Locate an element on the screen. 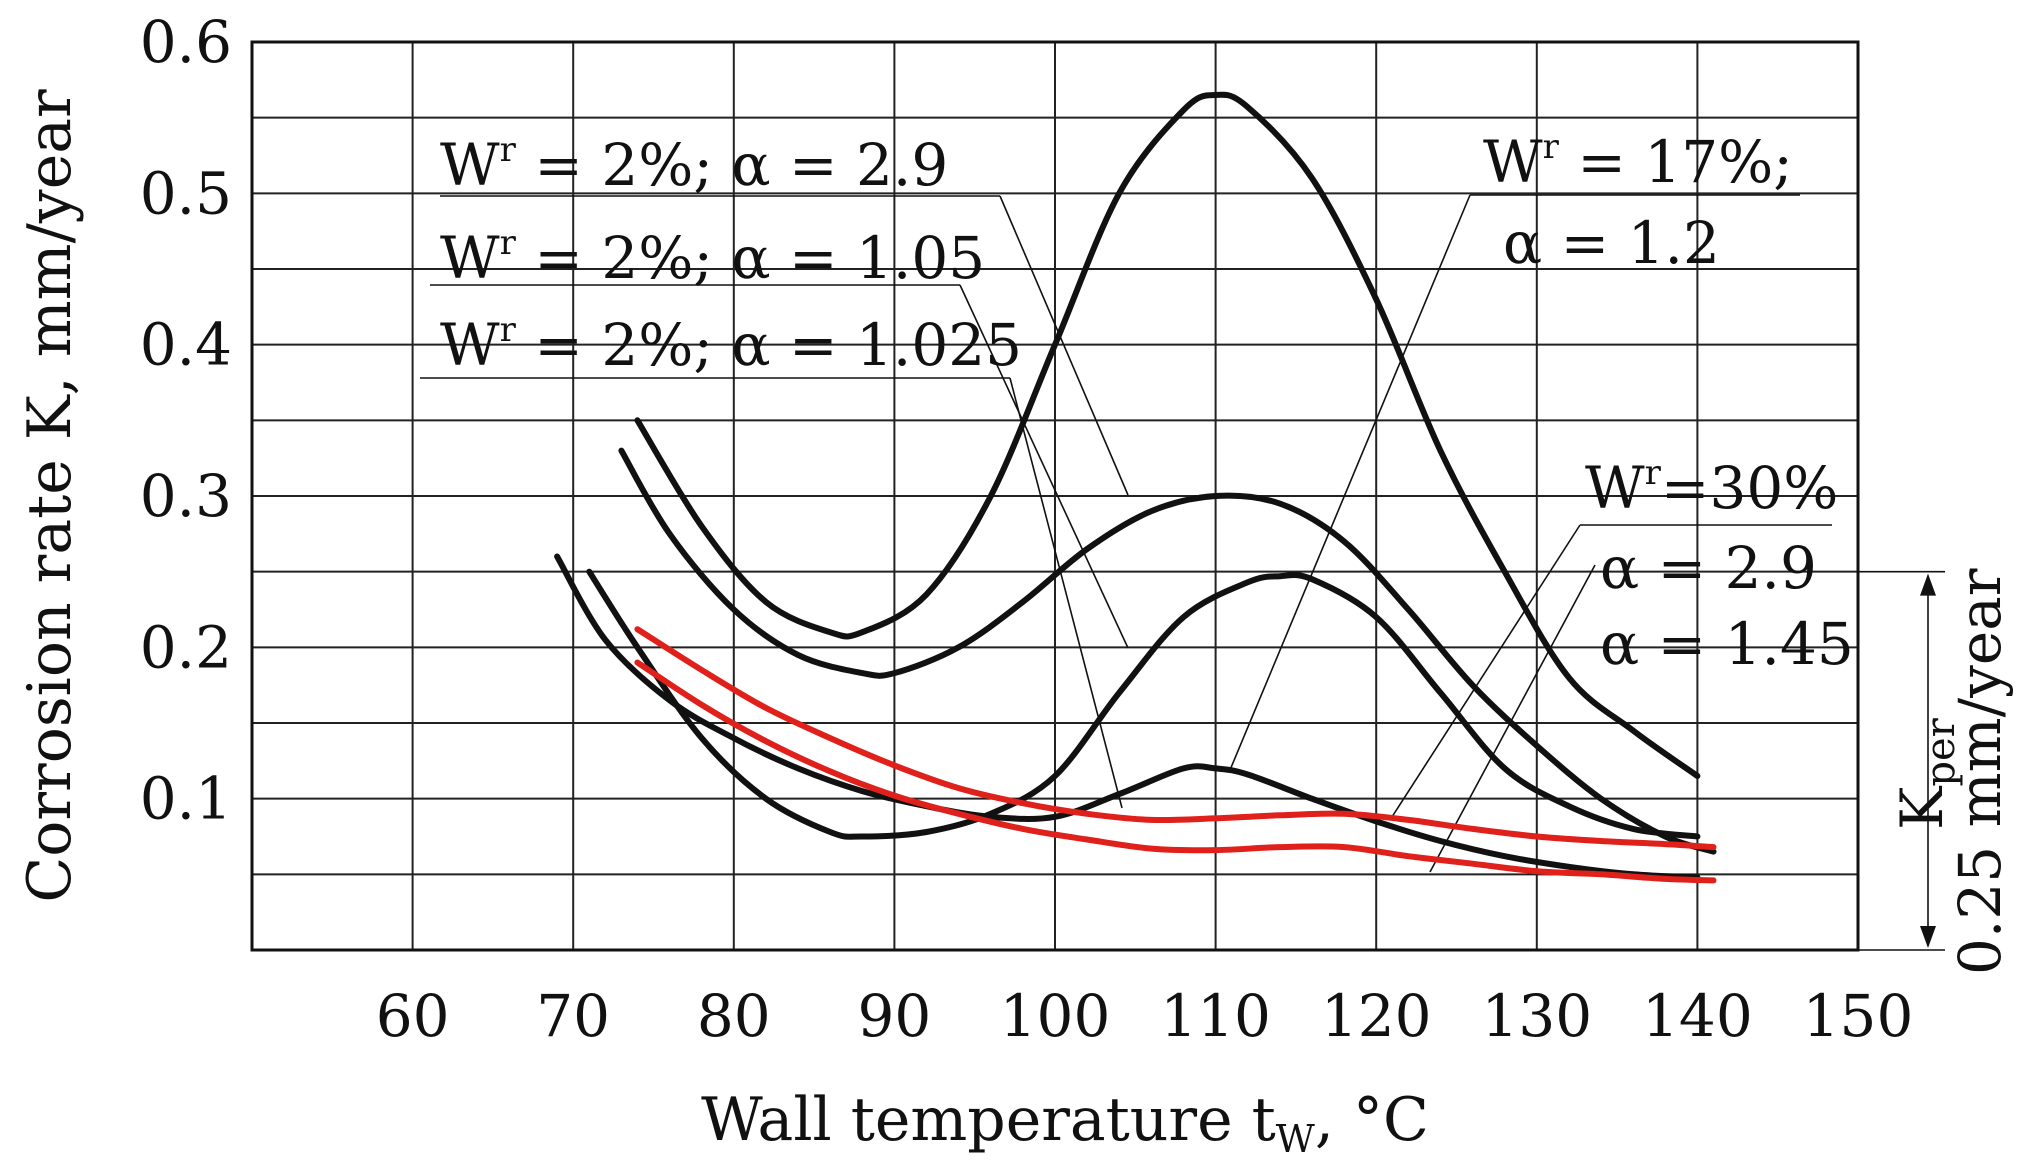  annotation-label: Wr = 2%; α = 1.05 is located at coordinates (712, 257).